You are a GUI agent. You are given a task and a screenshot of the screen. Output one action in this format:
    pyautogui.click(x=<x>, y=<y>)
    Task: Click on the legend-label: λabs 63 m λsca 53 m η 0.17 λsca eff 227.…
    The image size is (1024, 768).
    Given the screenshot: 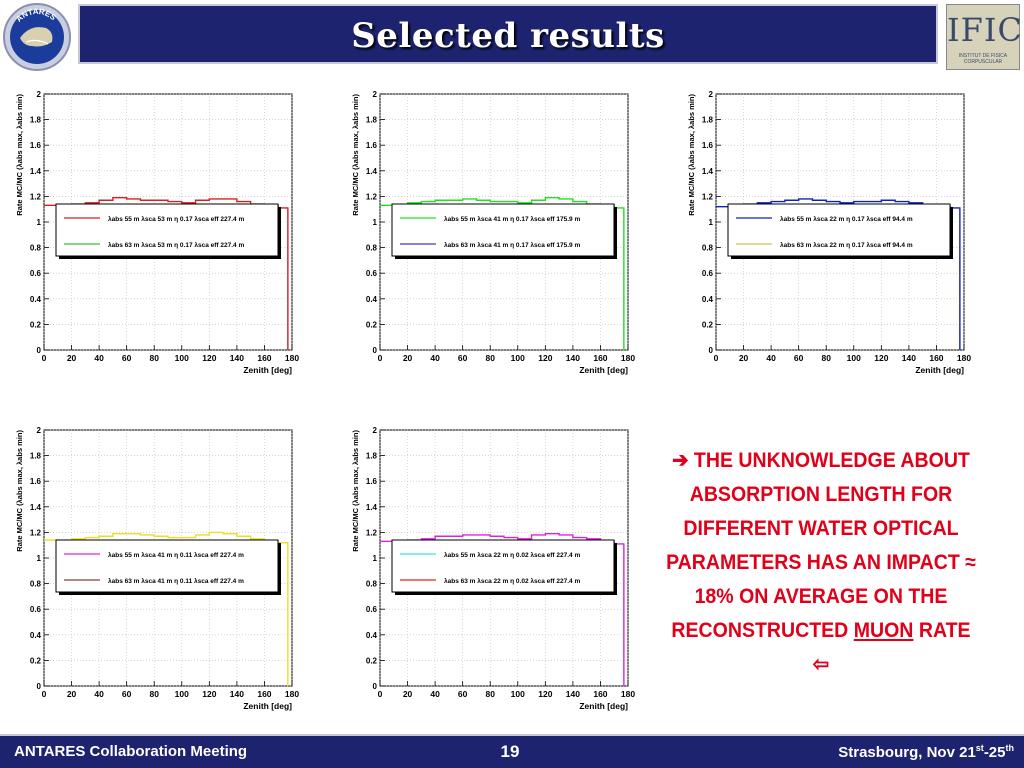 What is the action you would take?
    pyautogui.click(x=176, y=245)
    